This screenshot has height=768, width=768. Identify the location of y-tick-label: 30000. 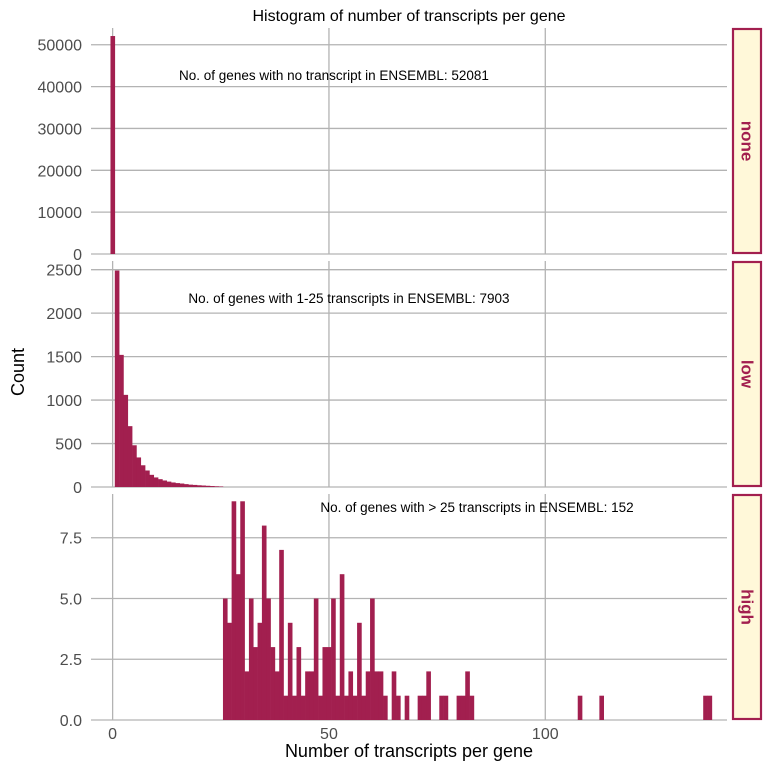
(60, 129).